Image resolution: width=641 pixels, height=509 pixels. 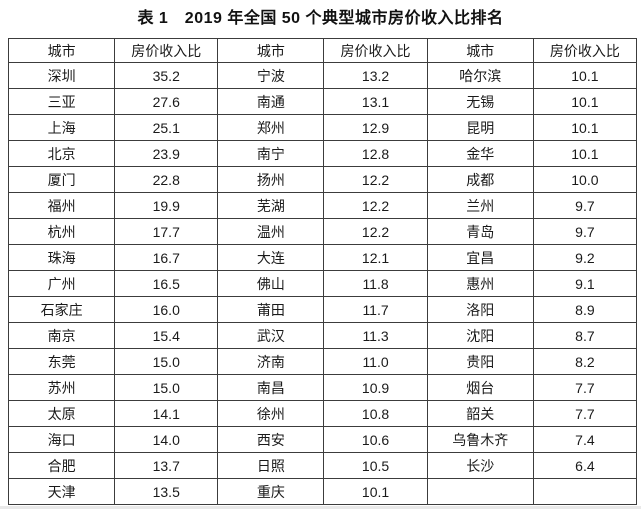 What do you see at coordinates (375, 361) in the screenshot?
I see `ratio-cell: 11.0` at bounding box center [375, 361].